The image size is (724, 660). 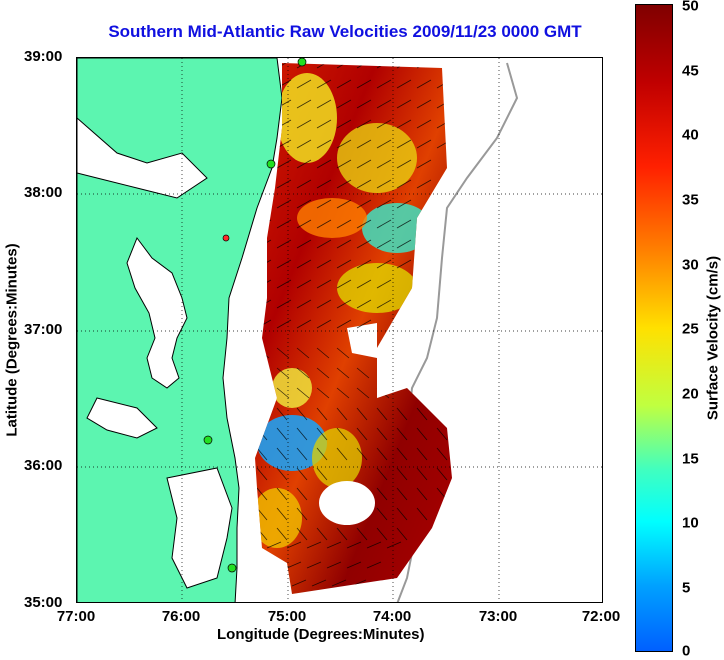 I want to click on colorbar, so click(x=654, y=328).